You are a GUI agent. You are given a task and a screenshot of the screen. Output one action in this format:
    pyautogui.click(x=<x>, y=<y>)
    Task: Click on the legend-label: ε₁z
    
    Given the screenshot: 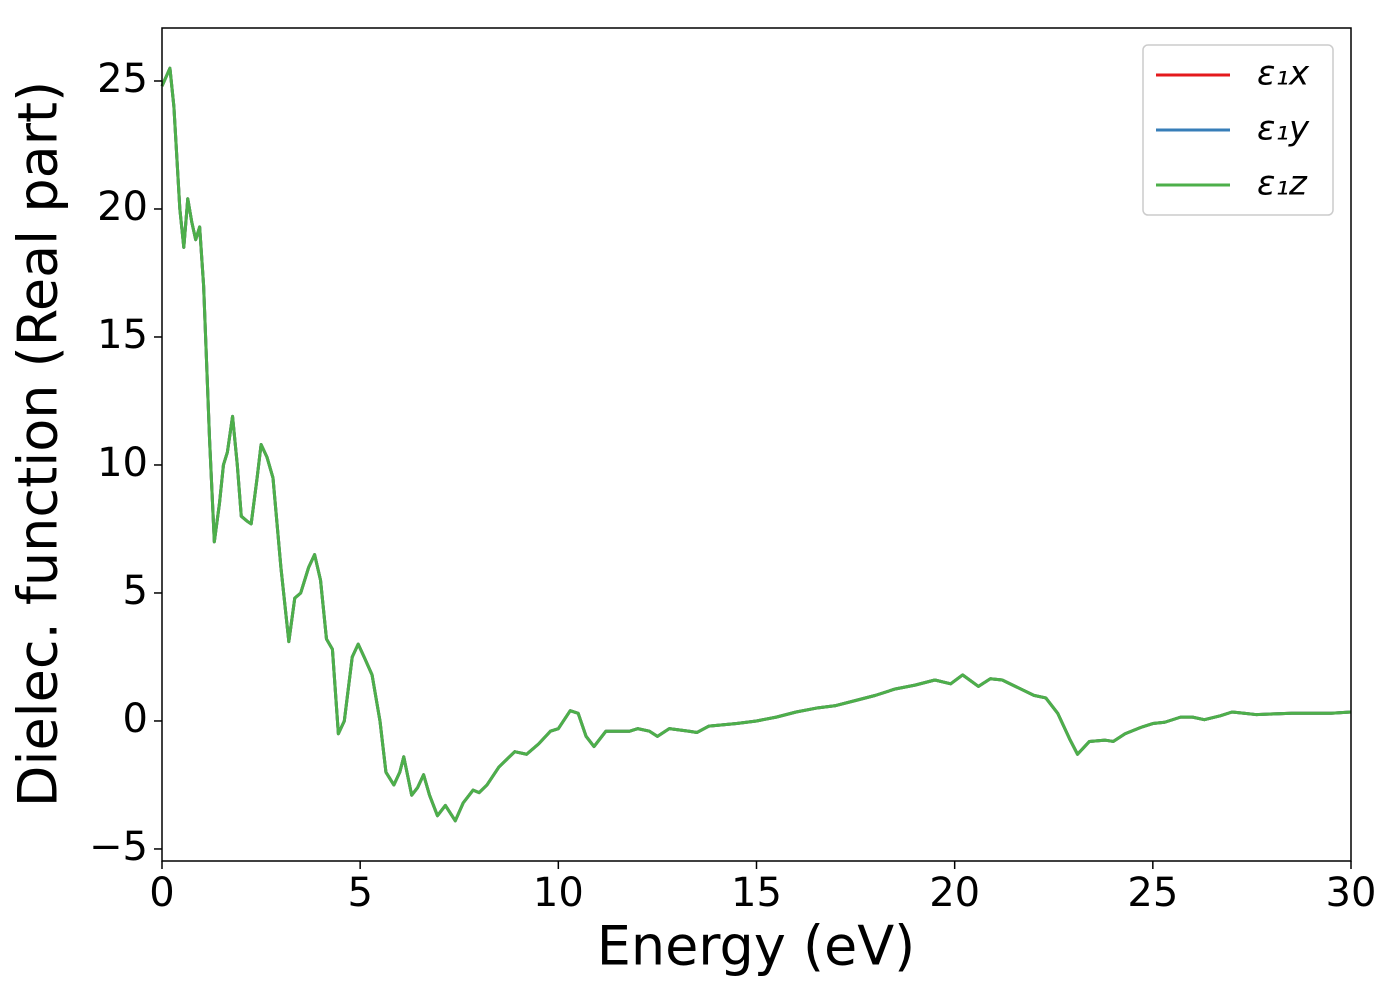 What is the action you would take?
    pyautogui.click(x=1282, y=184)
    